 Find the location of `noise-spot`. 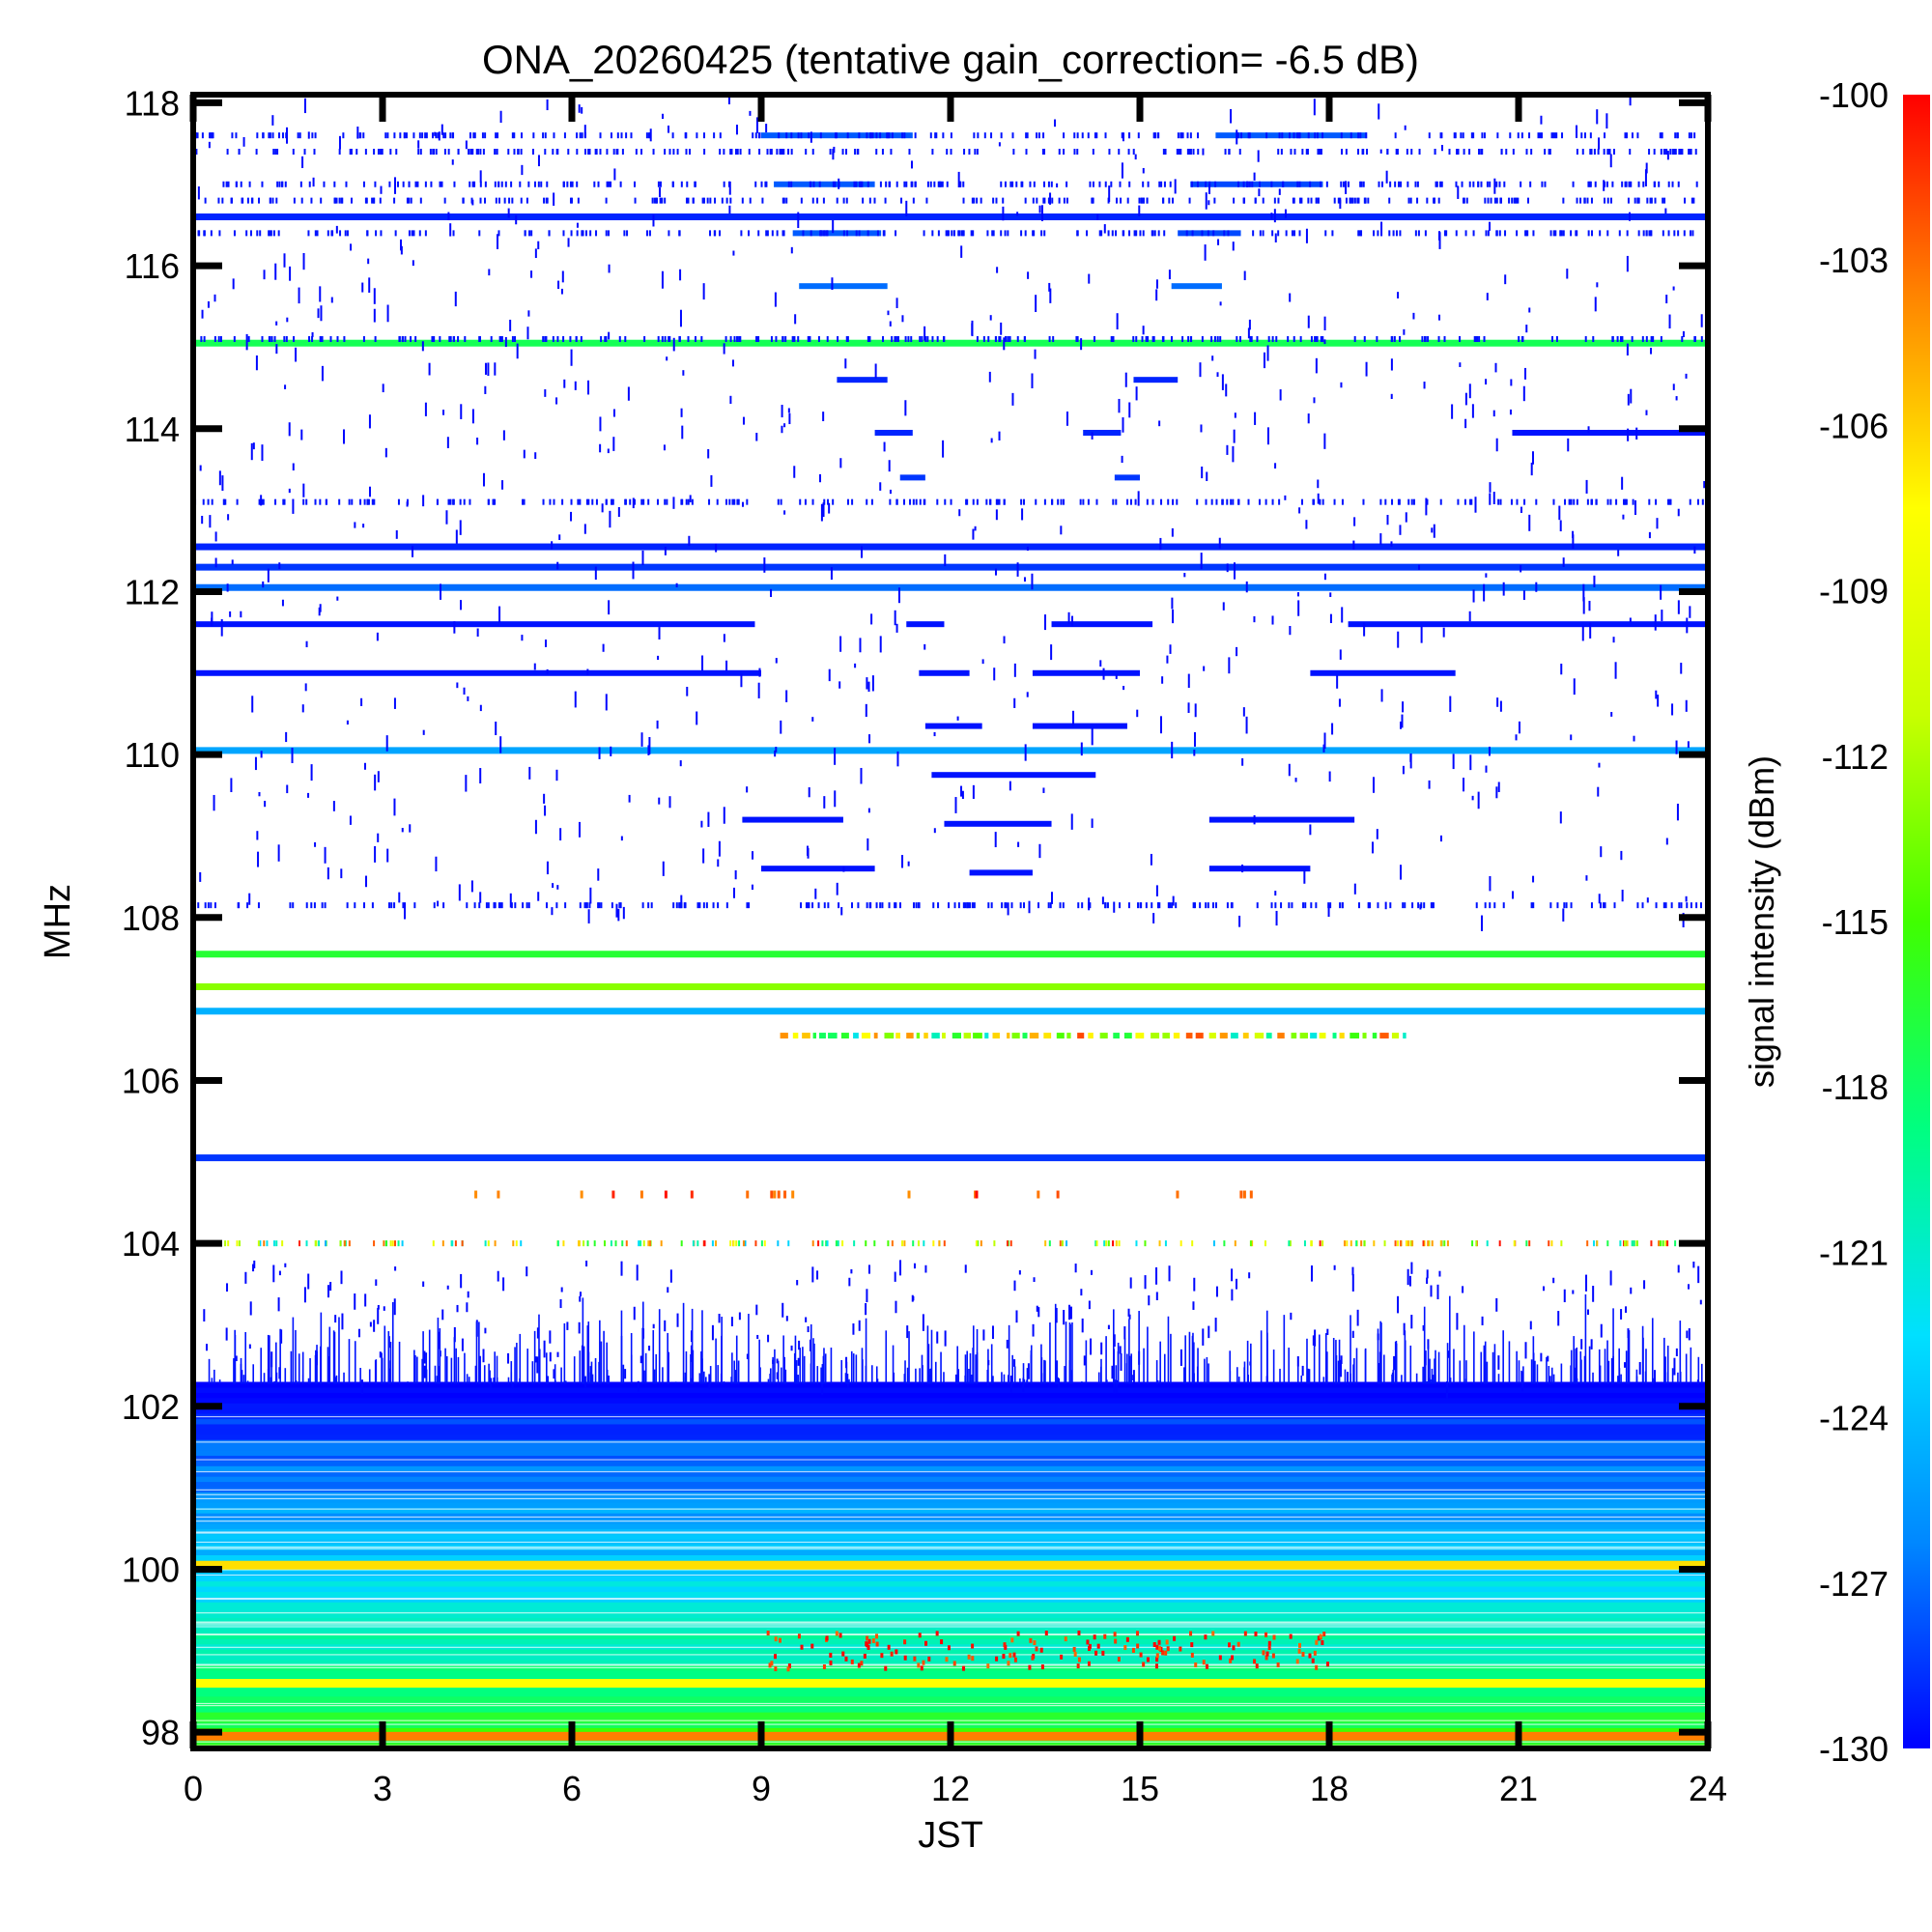

noise-spot is located at coordinates (775, 1194).